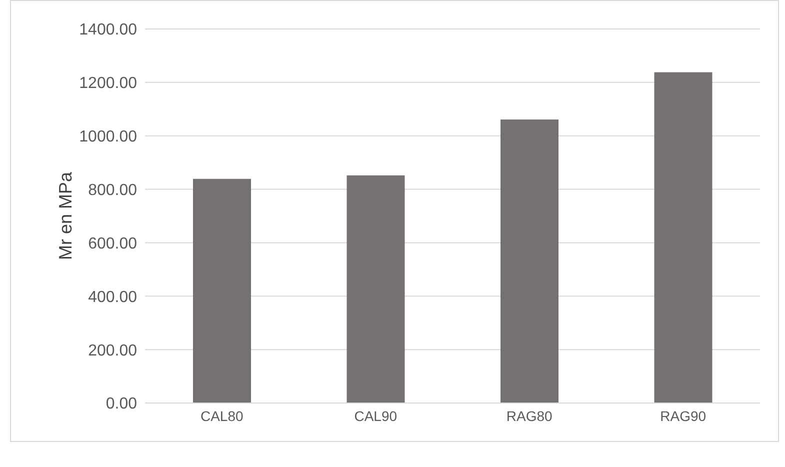  I want to click on x-tick-label: RAG90, so click(683, 416).